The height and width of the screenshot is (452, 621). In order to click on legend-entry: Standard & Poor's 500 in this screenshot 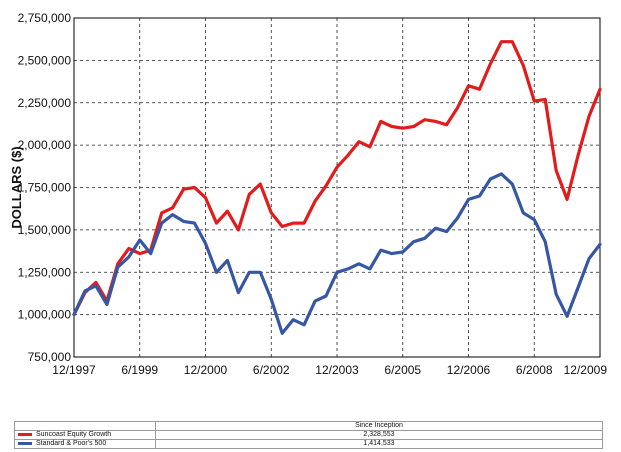, I will do `click(85, 444)`.